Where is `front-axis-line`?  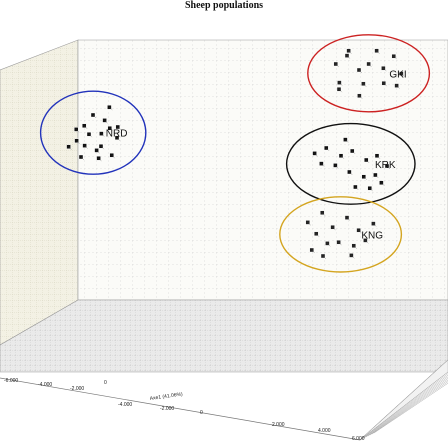
front-axis-line is located at coordinates (180, 409).